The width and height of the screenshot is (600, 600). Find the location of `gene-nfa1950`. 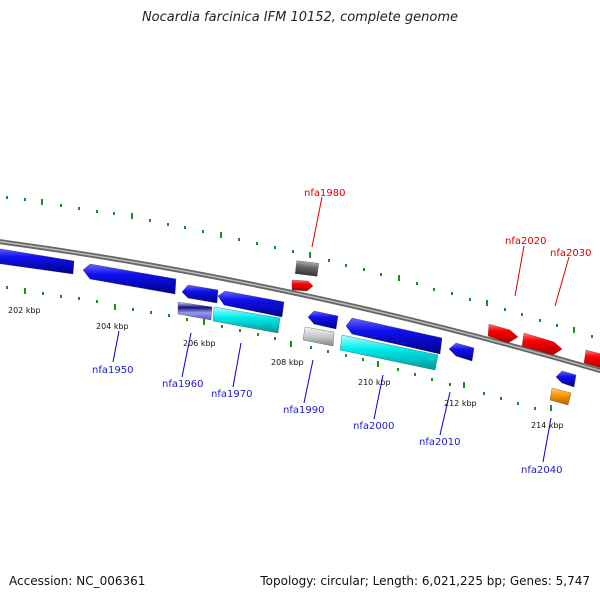

gene-nfa1950 is located at coordinates (129, 279).